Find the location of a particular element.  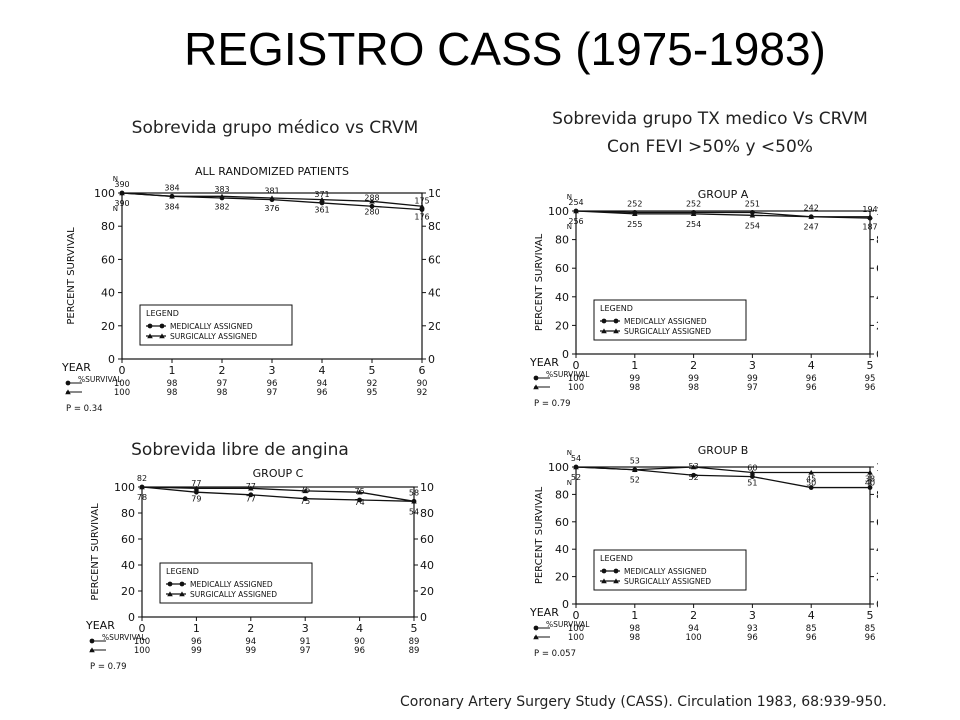

n-count-medical: 371 is located at coordinates (321, 194).